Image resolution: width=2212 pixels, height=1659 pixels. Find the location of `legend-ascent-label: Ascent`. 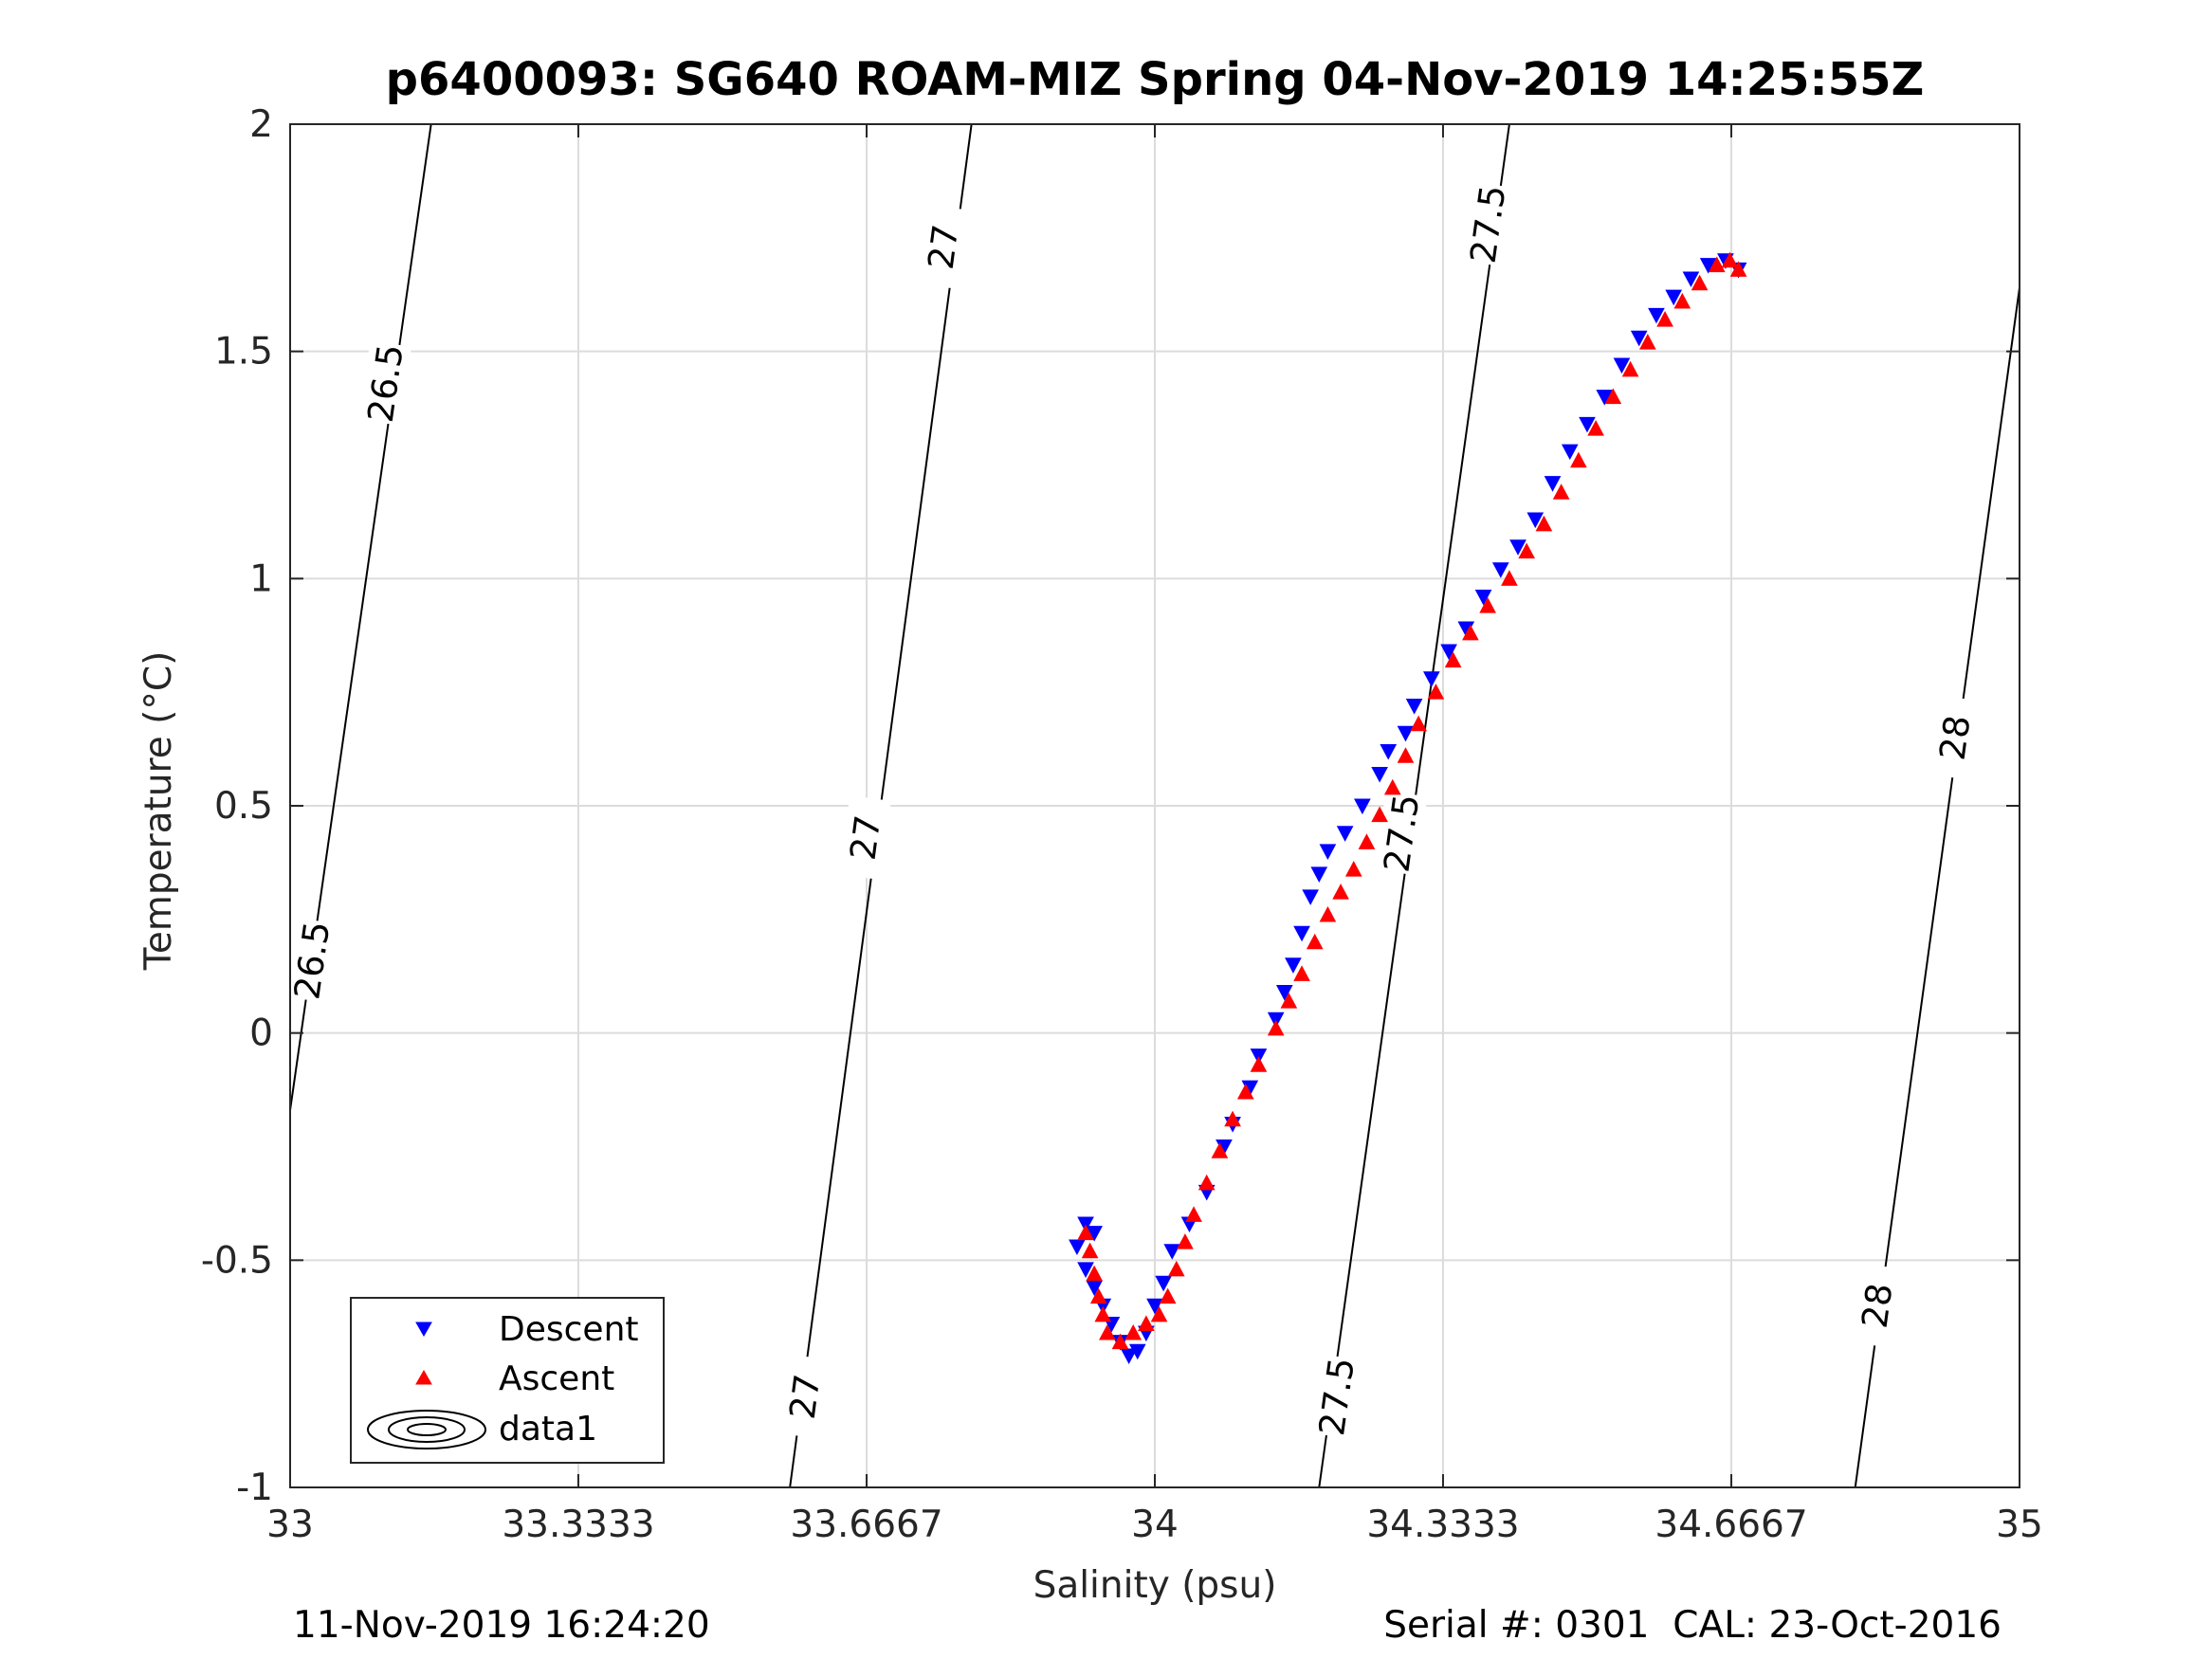

legend-ascent-label: Ascent is located at coordinates (556, 1378).